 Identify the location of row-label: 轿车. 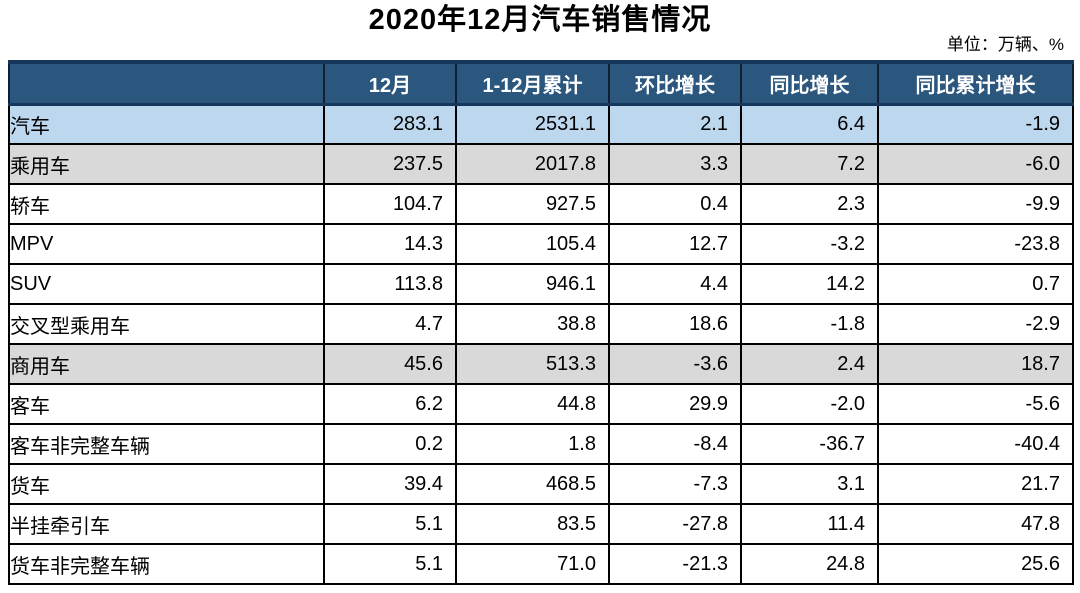
(166, 204).